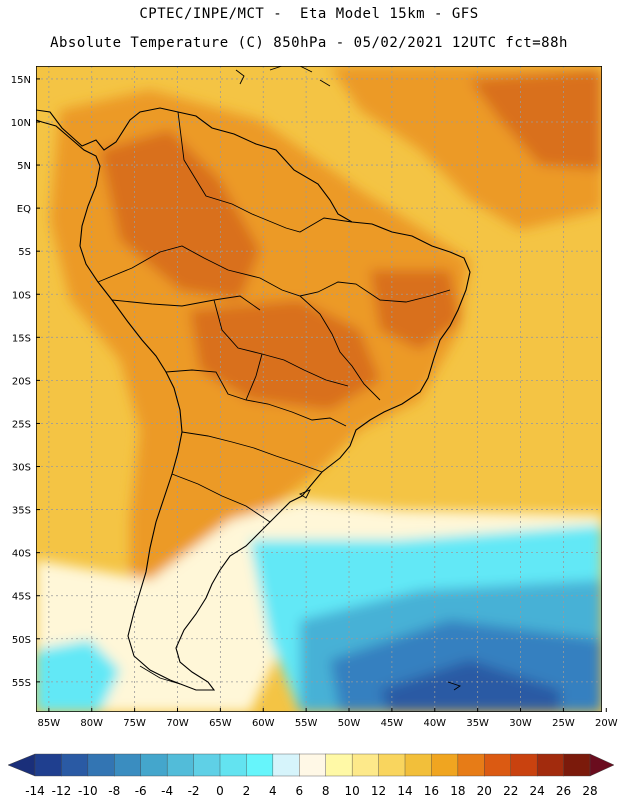 The width and height of the screenshot is (618, 800). What do you see at coordinates (415, 310) in the screenshot?
I see `field-hot-core-northeast` at bounding box center [415, 310].